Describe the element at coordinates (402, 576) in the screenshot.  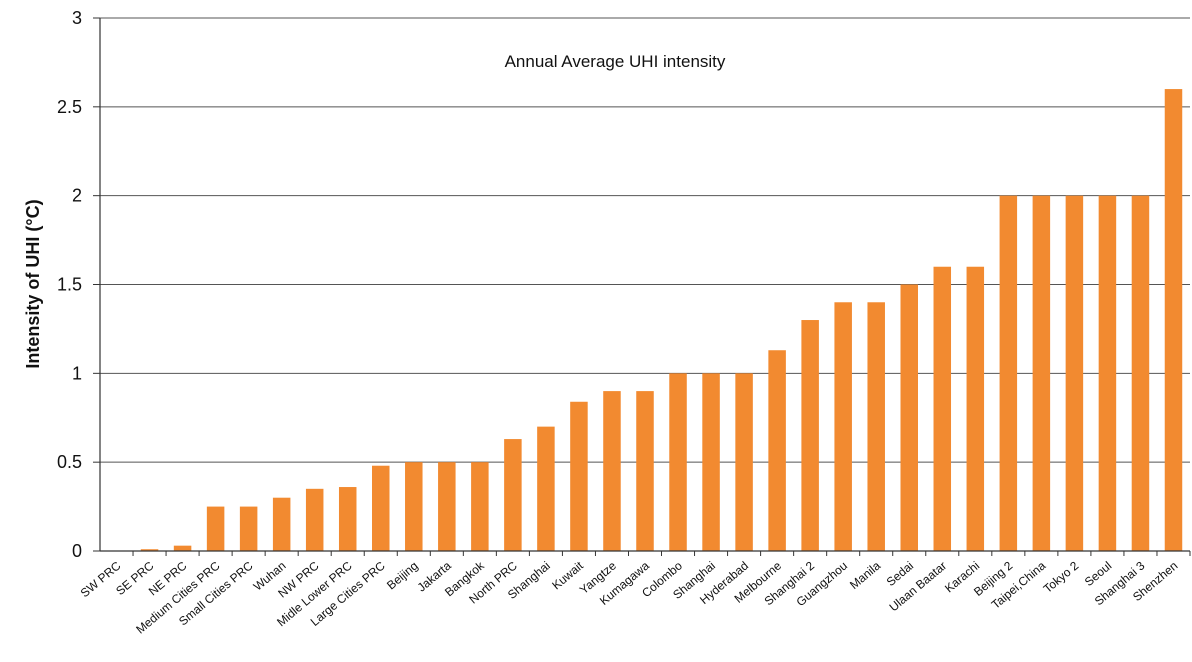
I see `x-category-label: Beijing` at that location.